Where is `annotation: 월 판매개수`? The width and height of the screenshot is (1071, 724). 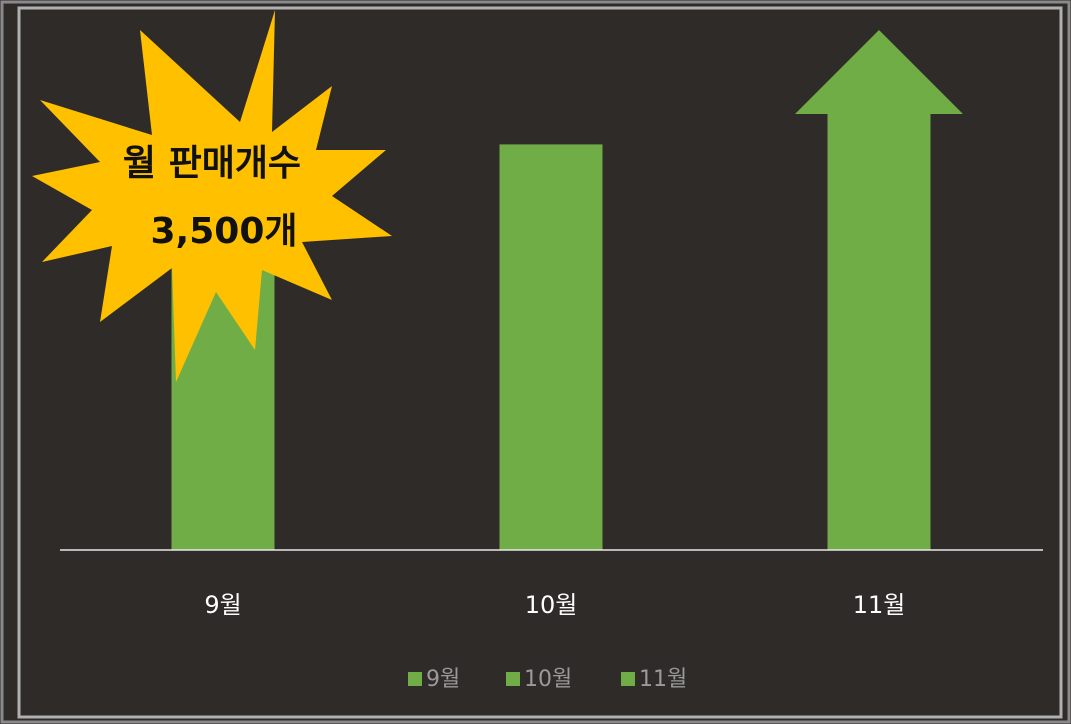
annotation: 월 판매개수 is located at coordinates (212, 163).